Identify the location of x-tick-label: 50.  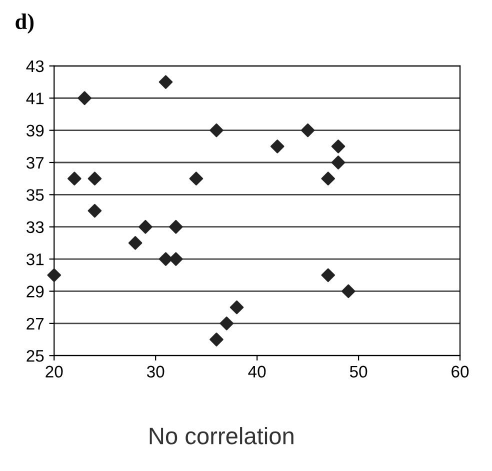
(359, 372).